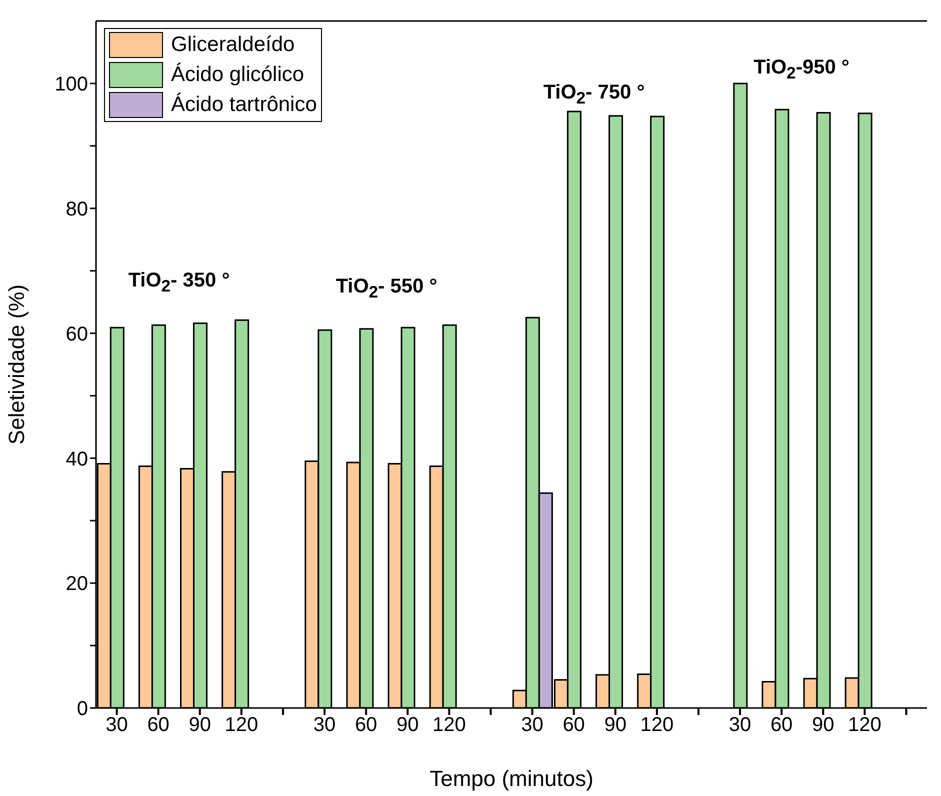  What do you see at coordinates (71, 85) in the screenshot?
I see `y-tick-label: 100` at bounding box center [71, 85].